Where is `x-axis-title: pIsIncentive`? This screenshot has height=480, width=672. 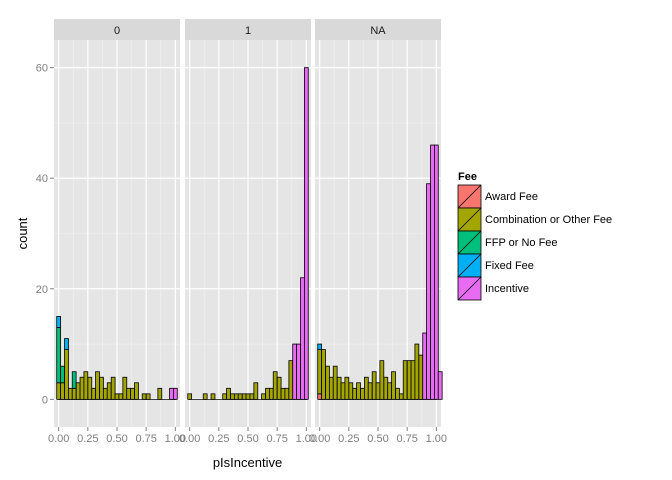 x-axis-title: pIsIncentive is located at coordinates (247, 462).